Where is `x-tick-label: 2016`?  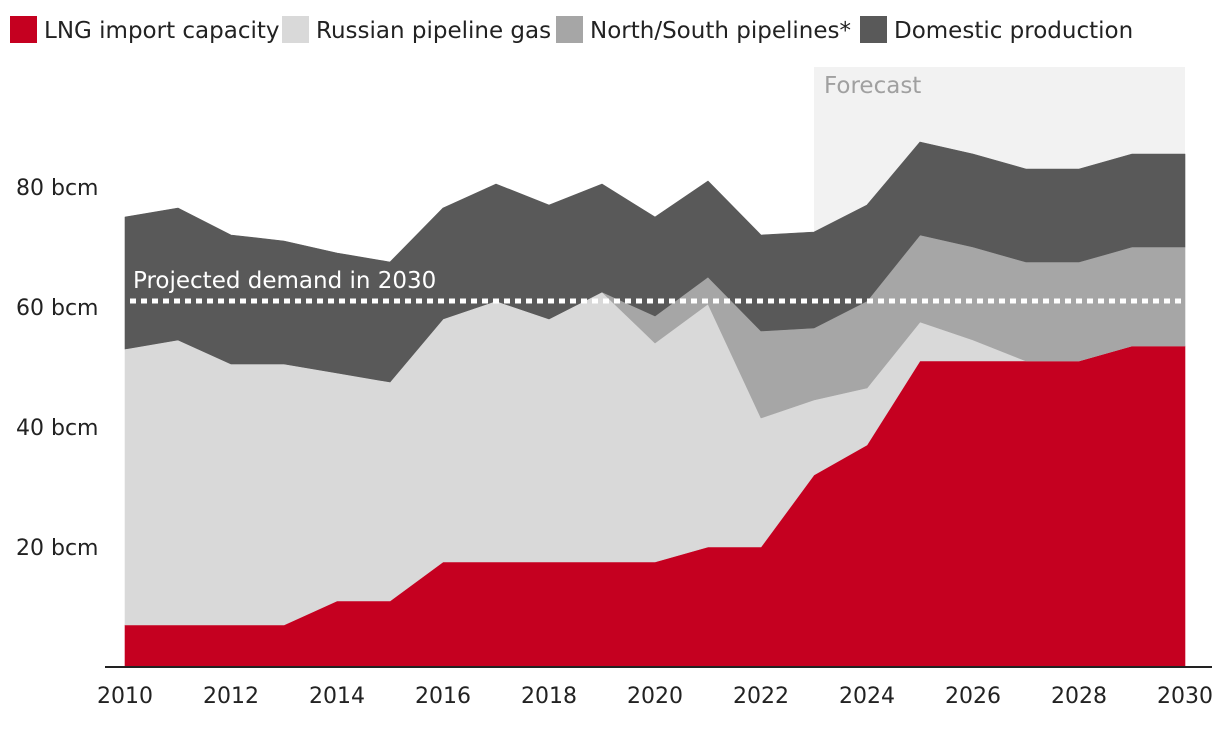
x-tick-label: 2016 is located at coordinates (443, 696).